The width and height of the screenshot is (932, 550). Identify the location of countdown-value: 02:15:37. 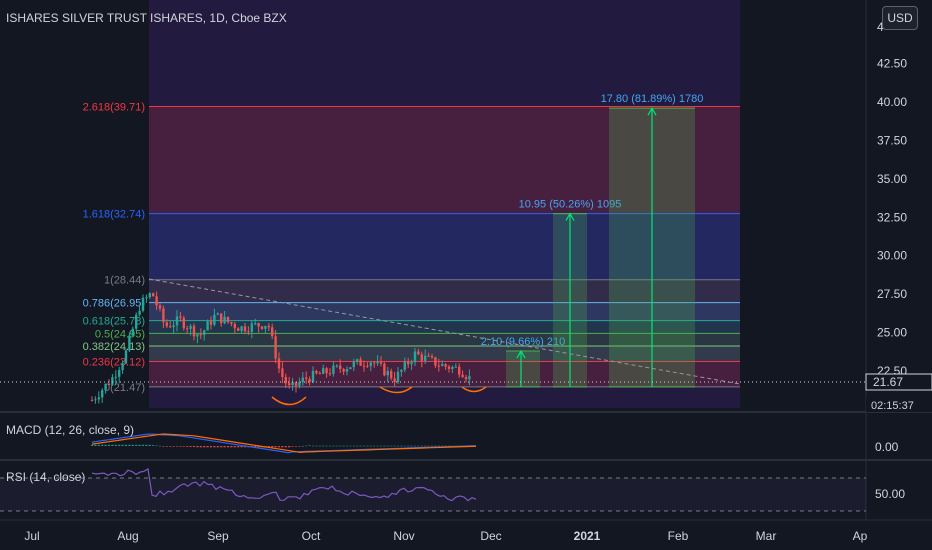
(892, 406).